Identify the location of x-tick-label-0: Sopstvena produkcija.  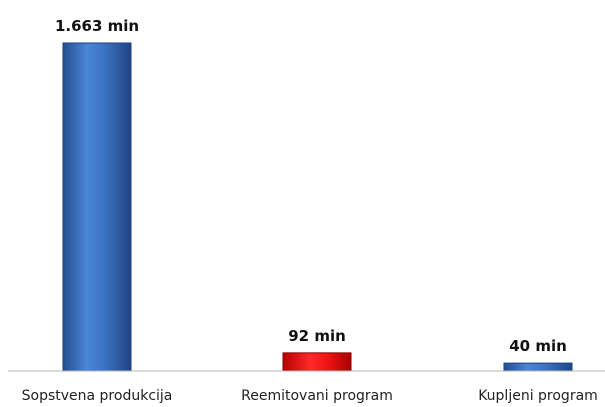
(97, 396).